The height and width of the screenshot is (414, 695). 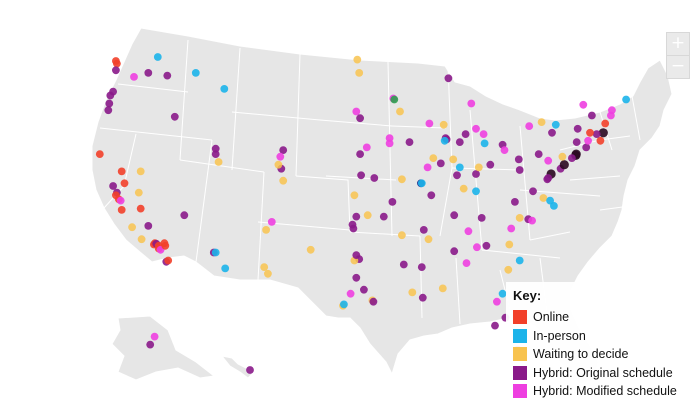 I want to click on zoom-in-button: +, so click(x=678, y=44).